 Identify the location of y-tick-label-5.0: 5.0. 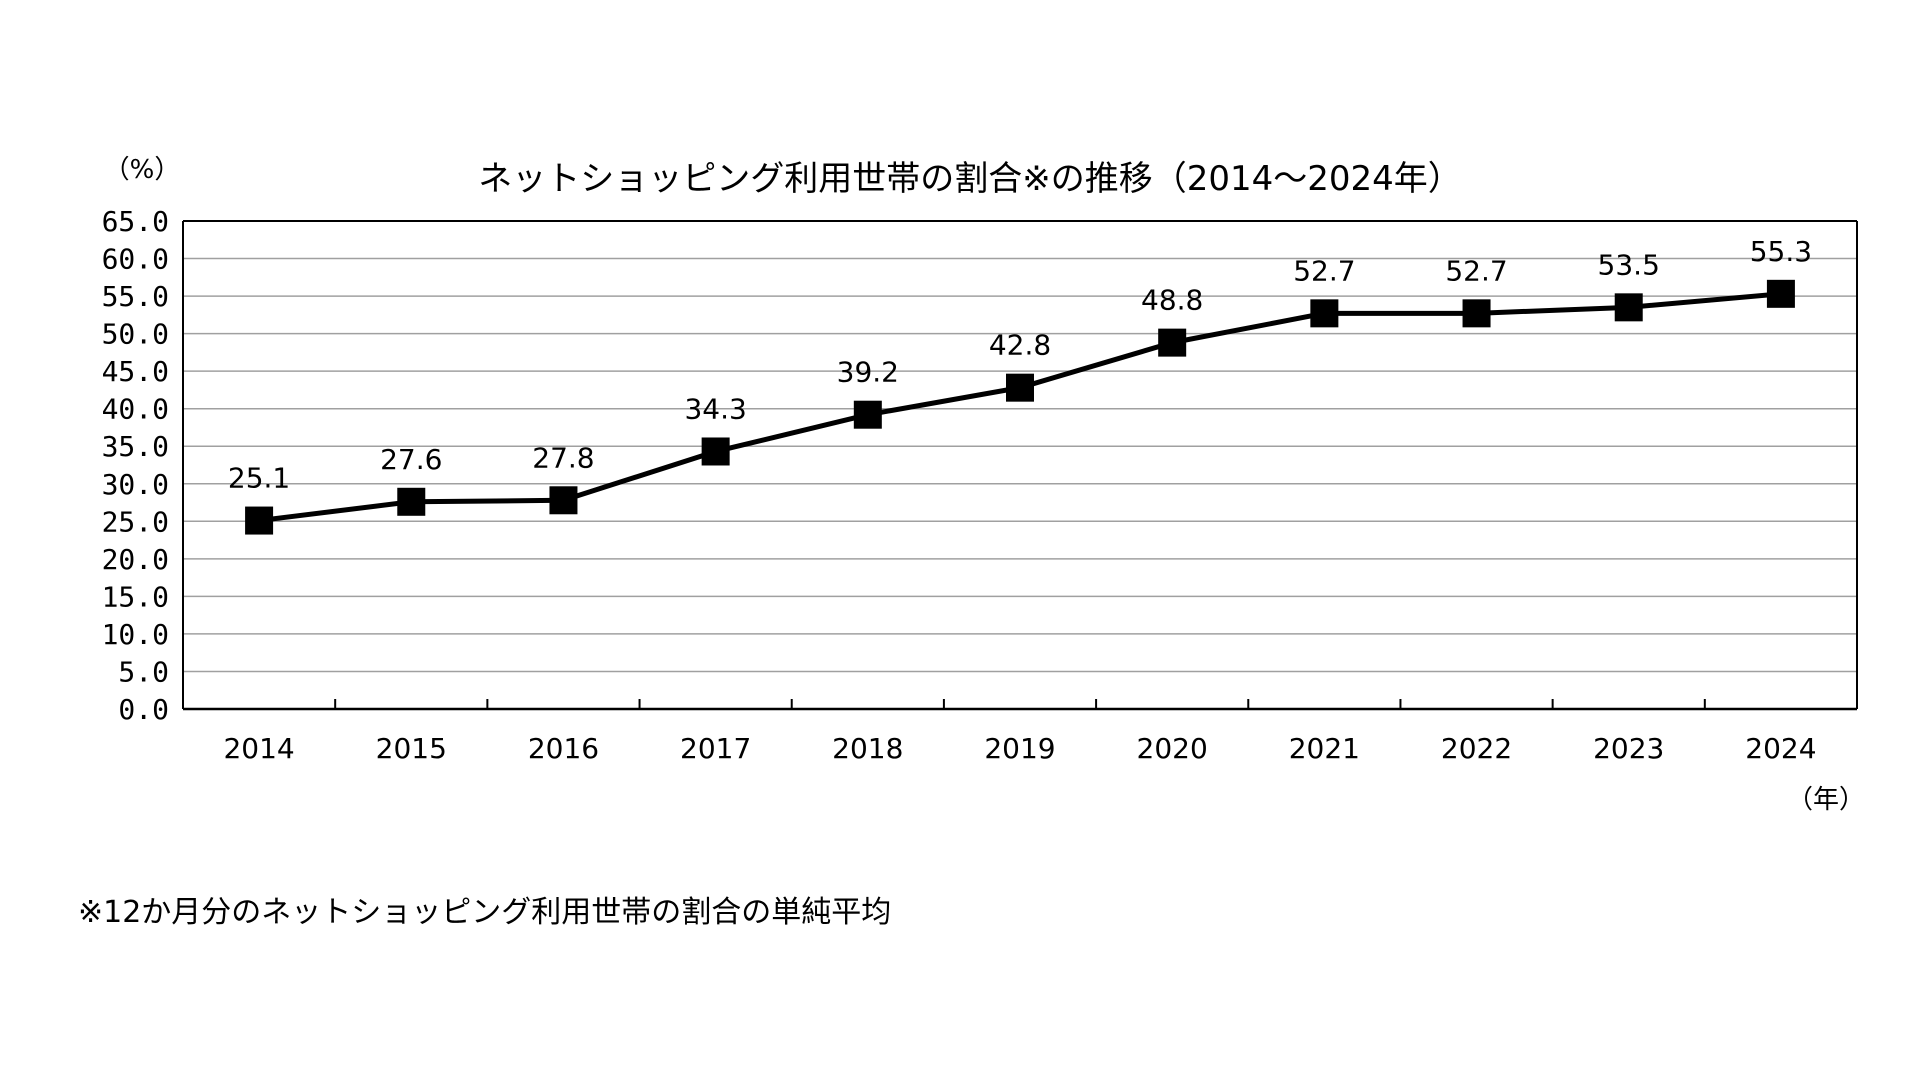
(143, 671).